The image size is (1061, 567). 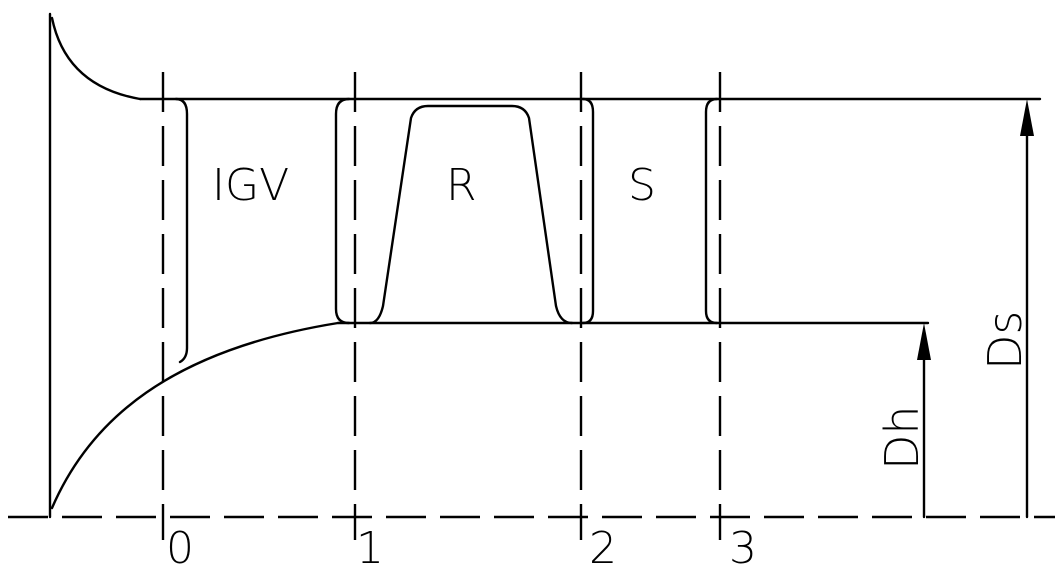 What do you see at coordinates (711, 211) in the screenshot?
I see `stator-strip-right` at bounding box center [711, 211].